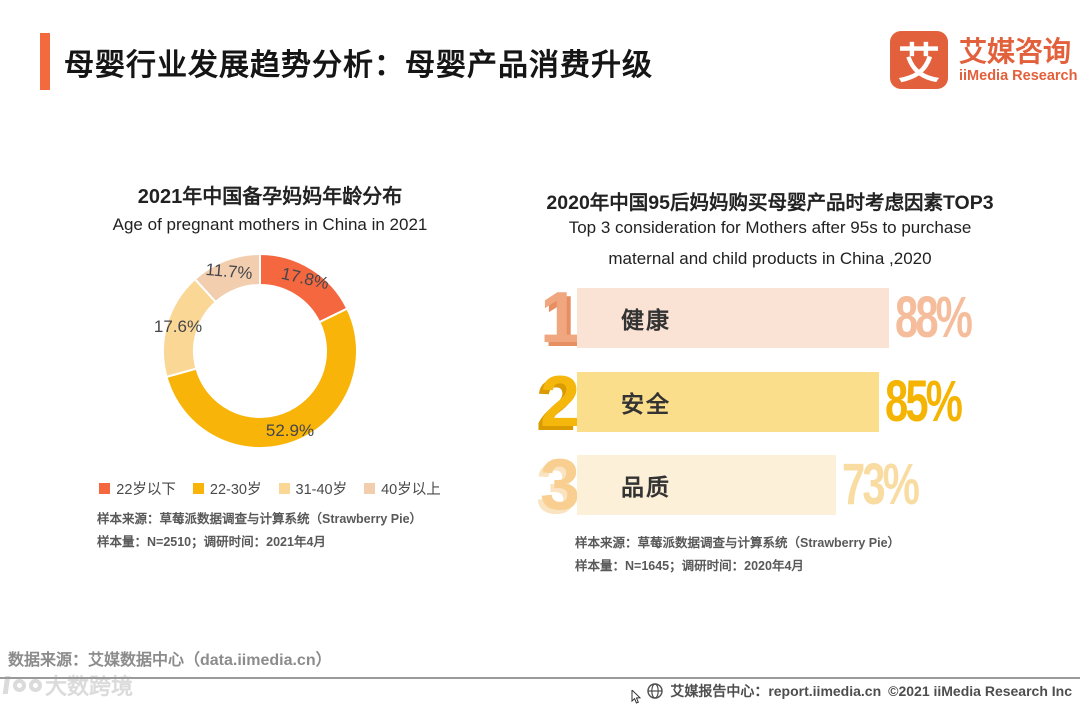 The height and width of the screenshot is (704, 1080). I want to click on rank-row-3: 3 品质 73%, so click(743, 485).